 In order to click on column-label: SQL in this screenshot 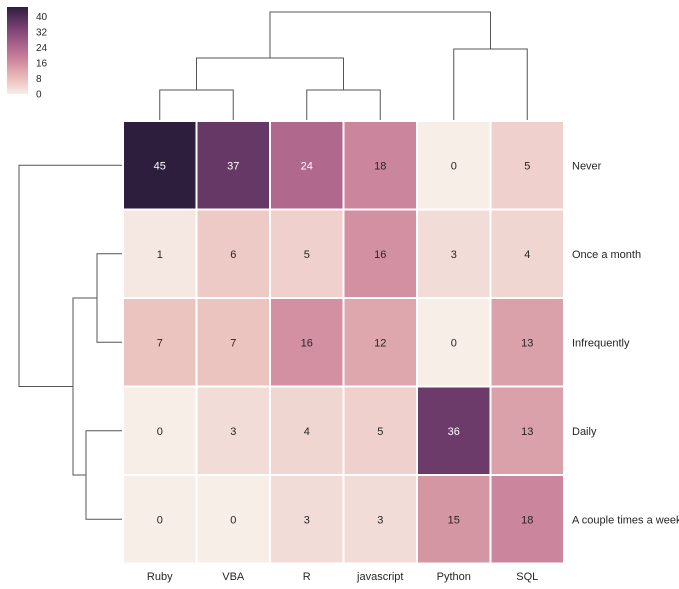, I will do `click(527, 577)`.